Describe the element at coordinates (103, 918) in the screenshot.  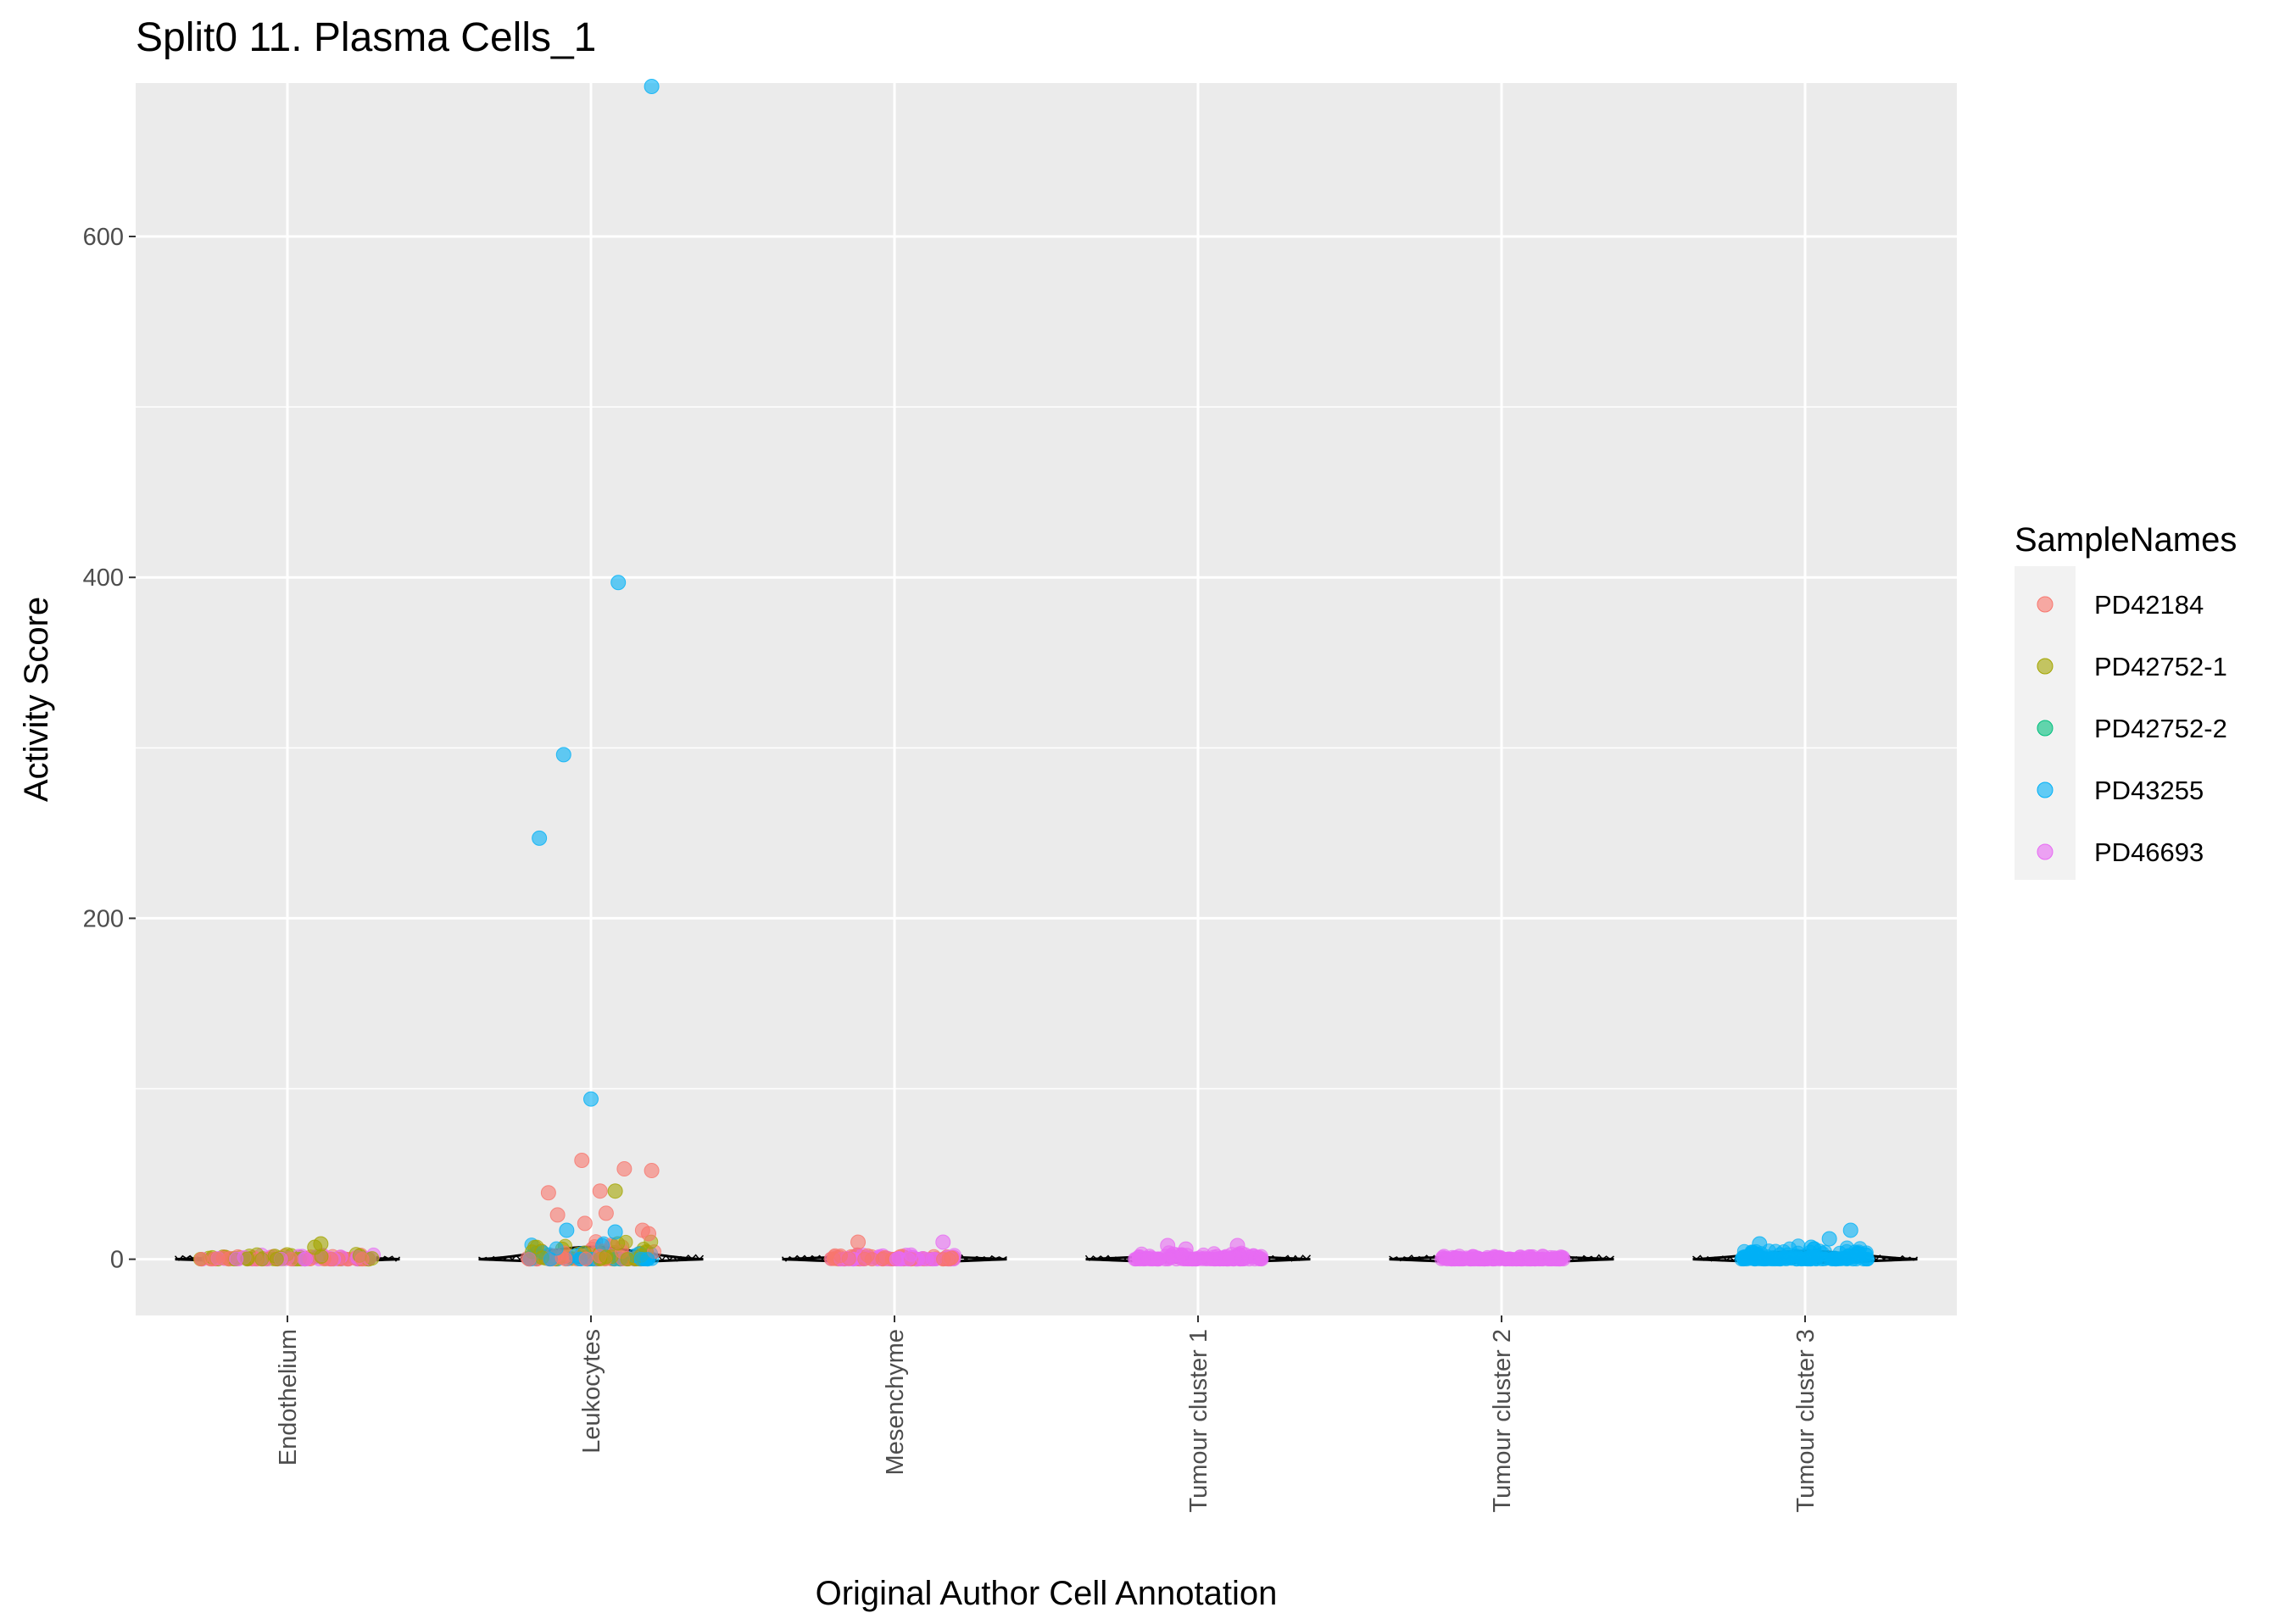
I see `y-tick-label: 200` at that location.